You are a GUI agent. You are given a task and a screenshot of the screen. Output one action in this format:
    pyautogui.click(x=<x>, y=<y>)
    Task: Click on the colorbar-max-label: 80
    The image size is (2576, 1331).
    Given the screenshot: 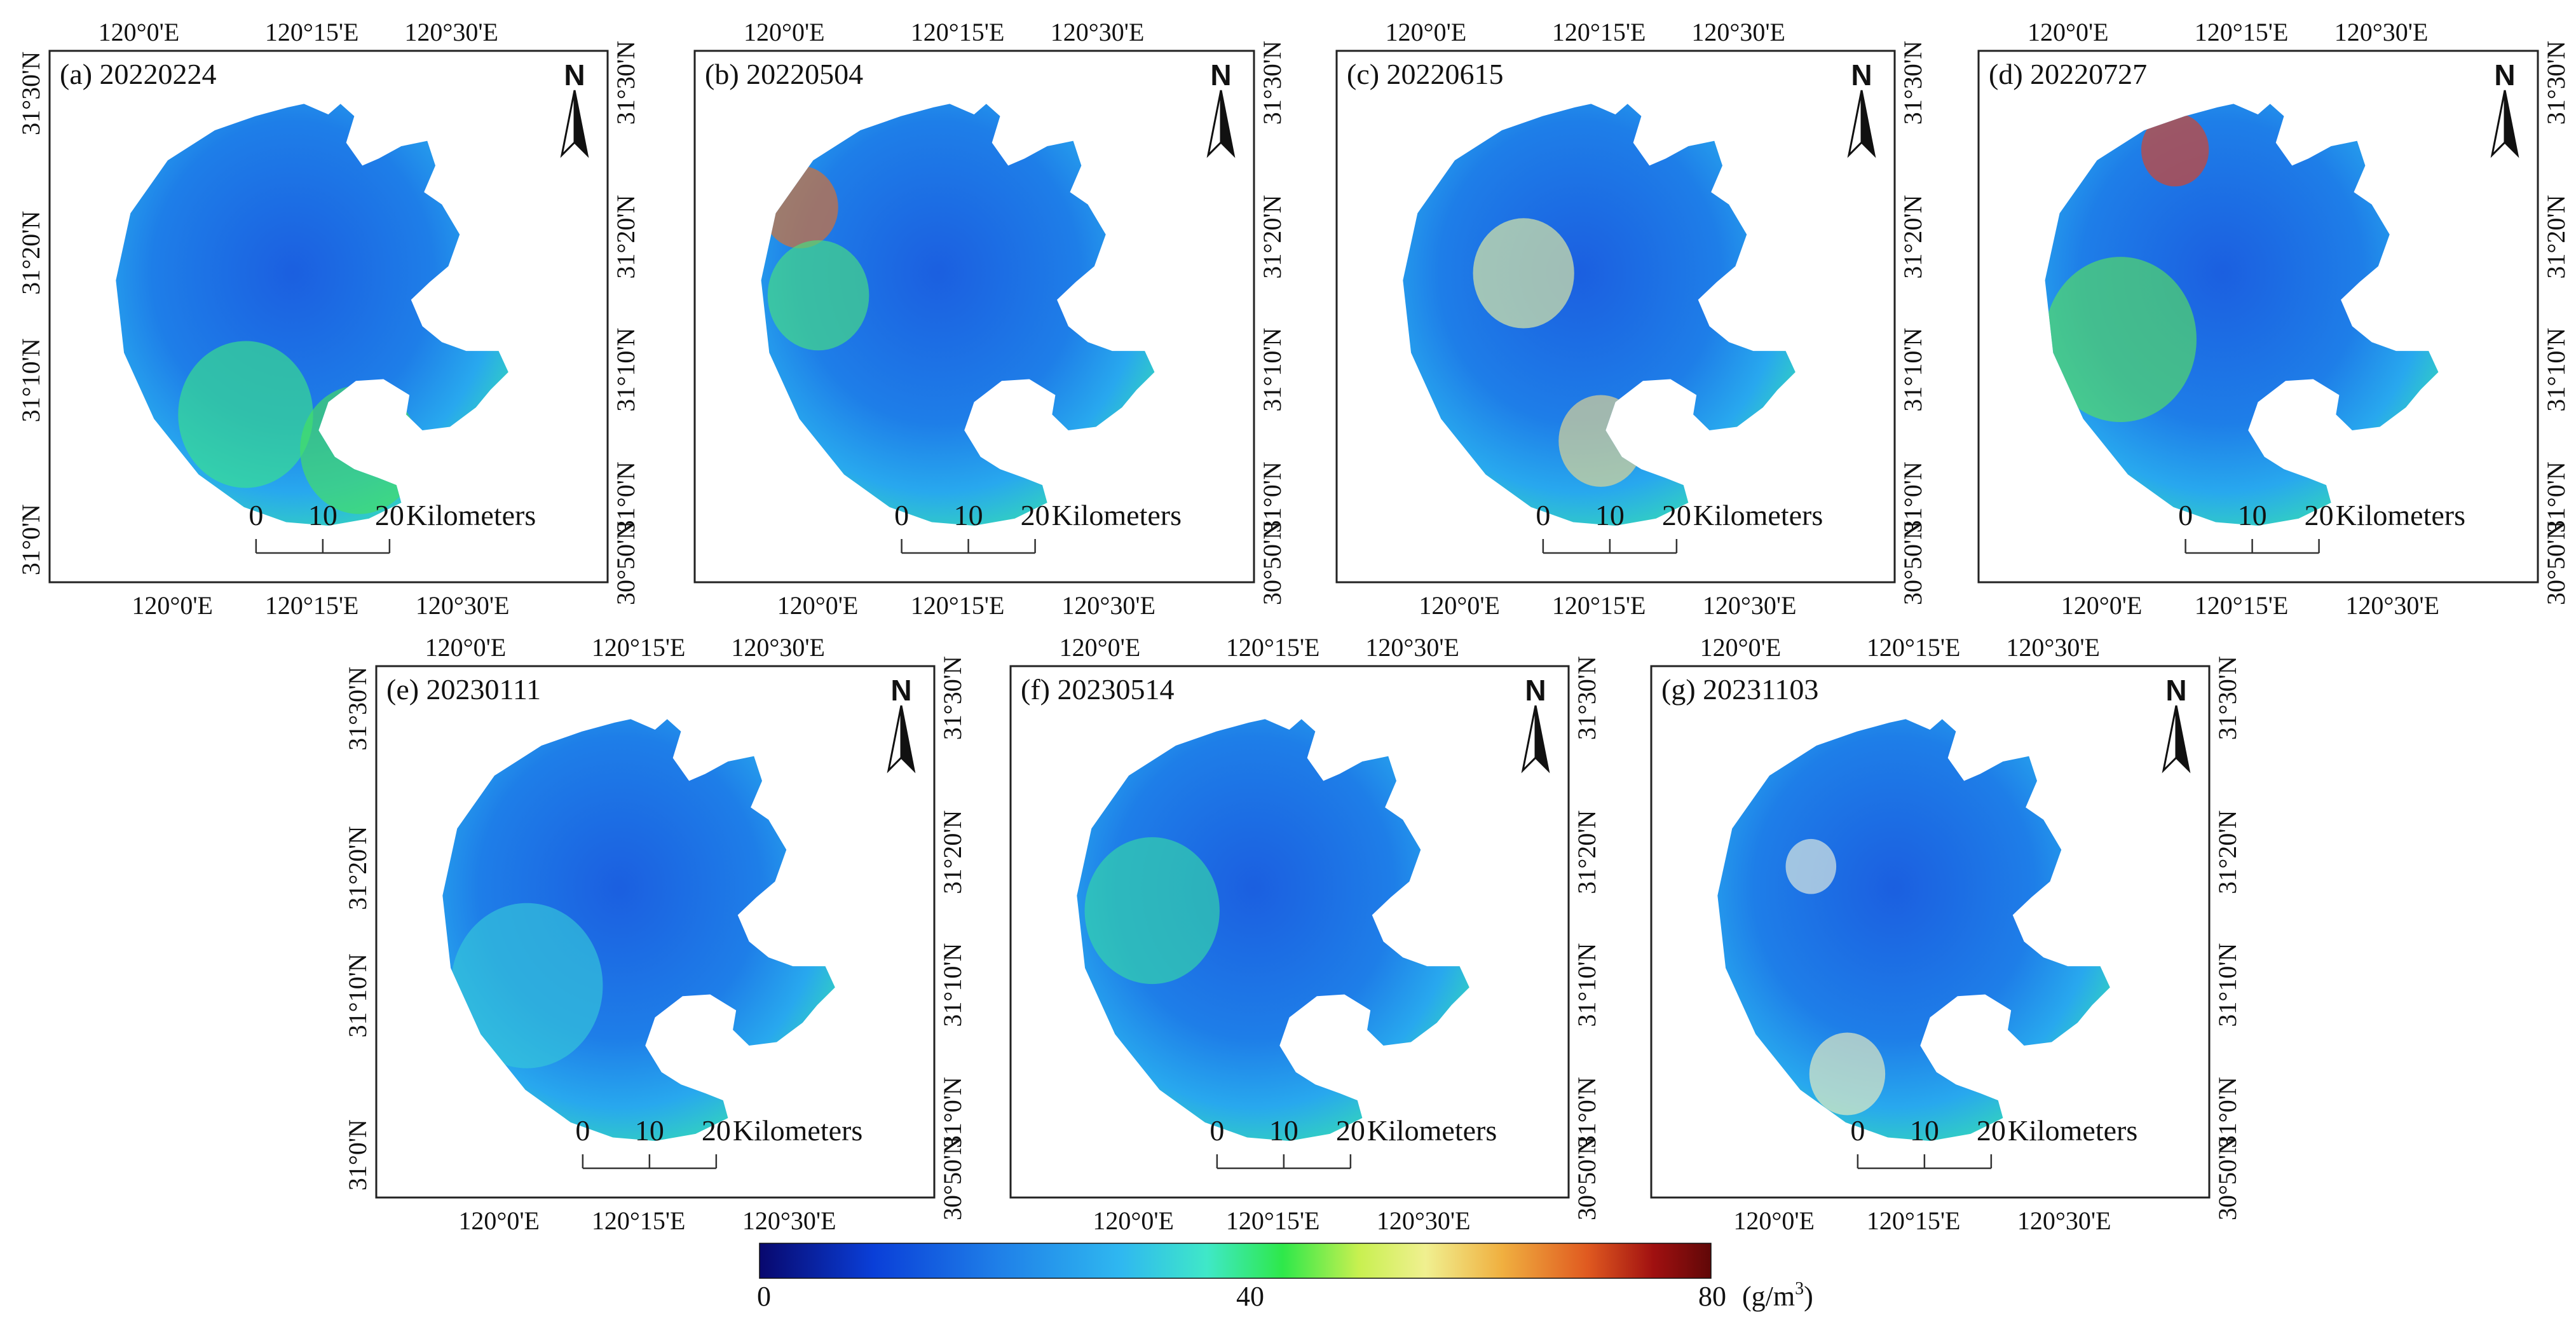 What is the action you would take?
    pyautogui.click(x=1712, y=1296)
    